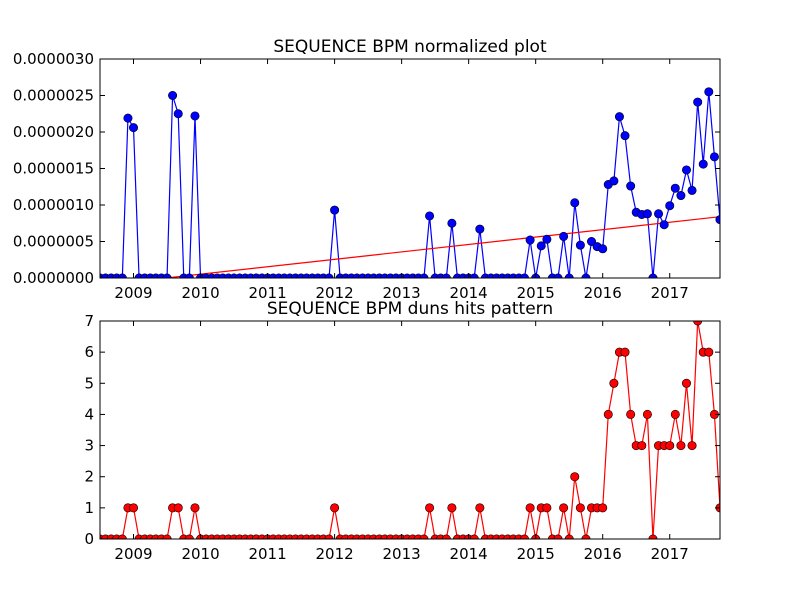 The image size is (800, 604). Describe the element at coordinates (89, 539) in the screenshot. I see `y-tick-label: 0` at that location.